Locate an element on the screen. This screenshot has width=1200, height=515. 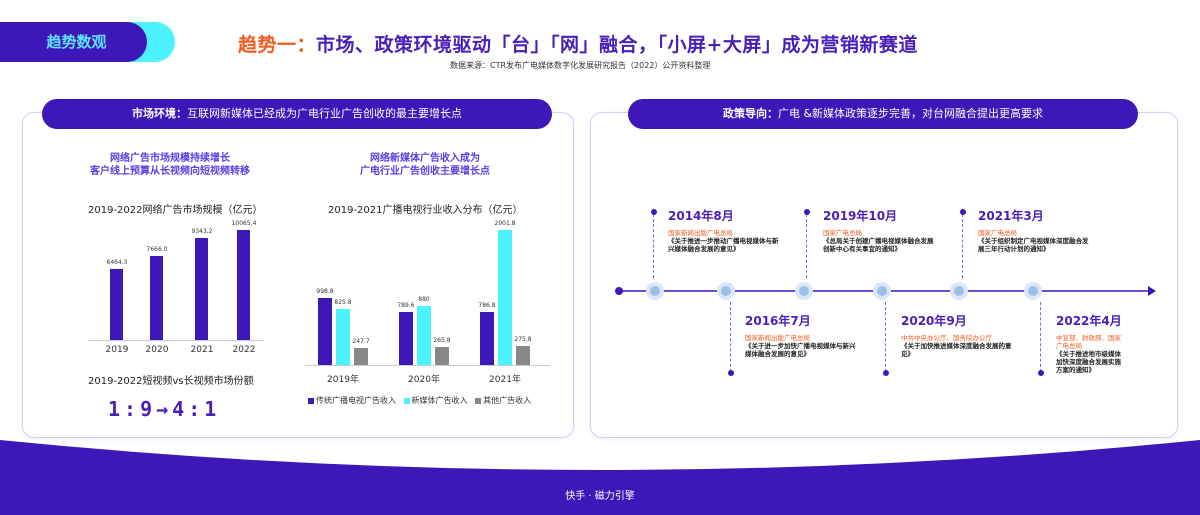
event-date: 2020年9月 is located at coordinates (934, 321).